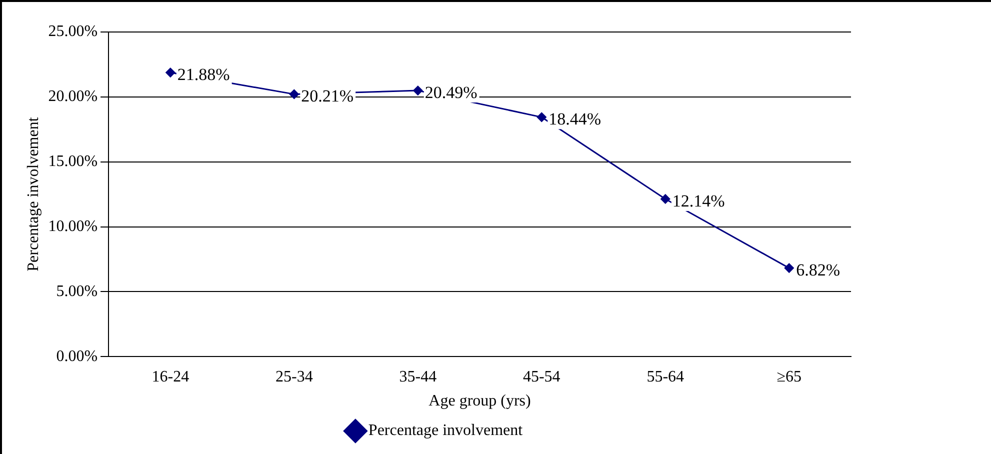 This screenshot has width=991, height=454. What do you see at coordinates (575, 119) in the screenshot?
I see `data-label: 18.44%` at bounding box center [575, 119].